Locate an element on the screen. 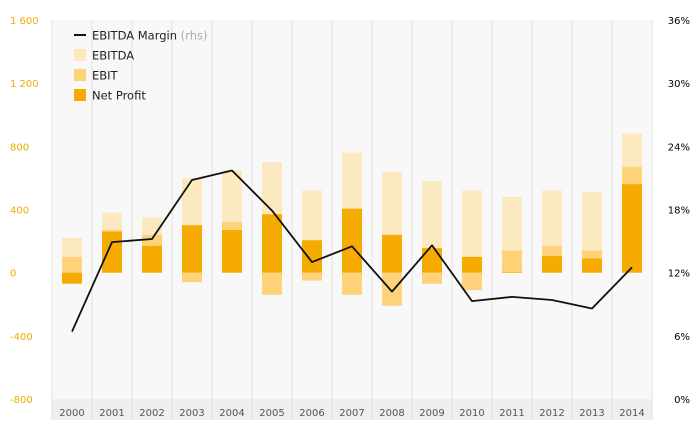 The height and width of the screenshot is (433, 700). x-tick-label: 2008 is located at coordinates (391, 413).